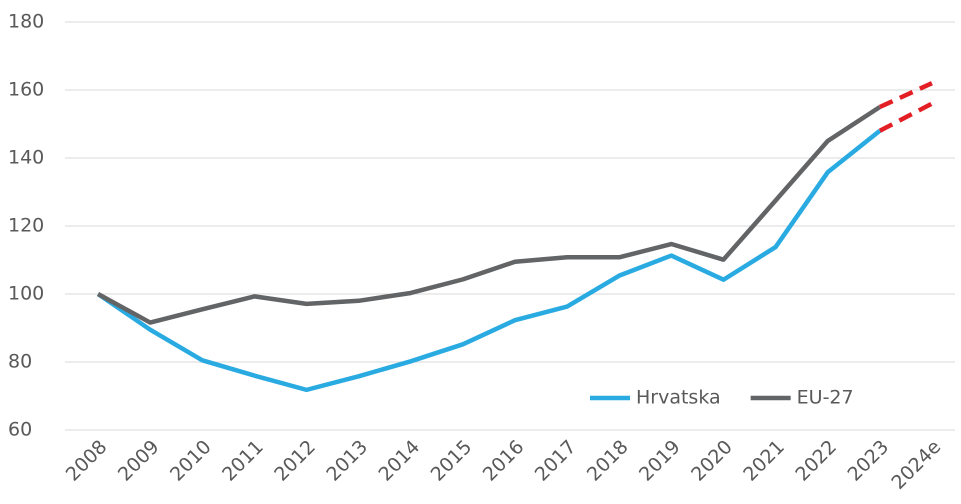 This screenshot has width=961, height=504. Describe the element at coordinates (26, 294) in the screenshot. I see `y-tick-label: 100` at that location.